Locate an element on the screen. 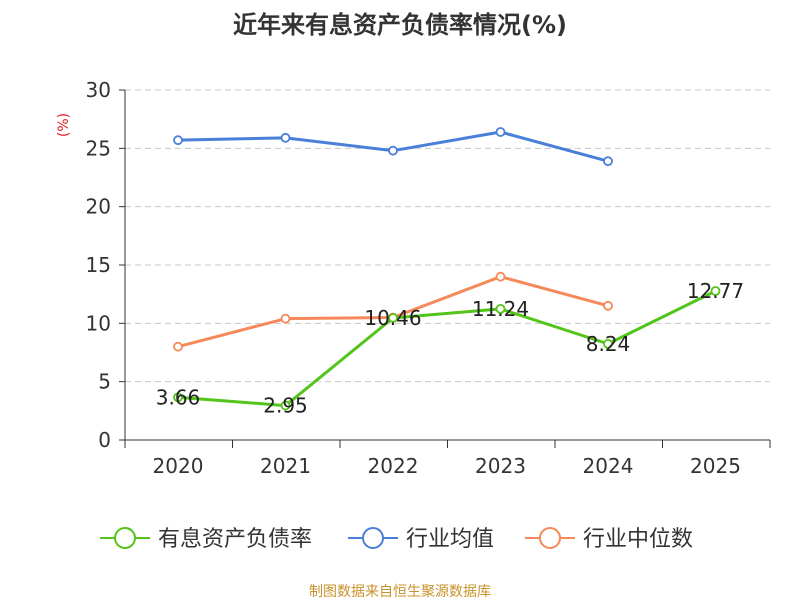 This screenshot has width=800, height=604. x-tick-label: 2023 is located at coordinates (500, 466).